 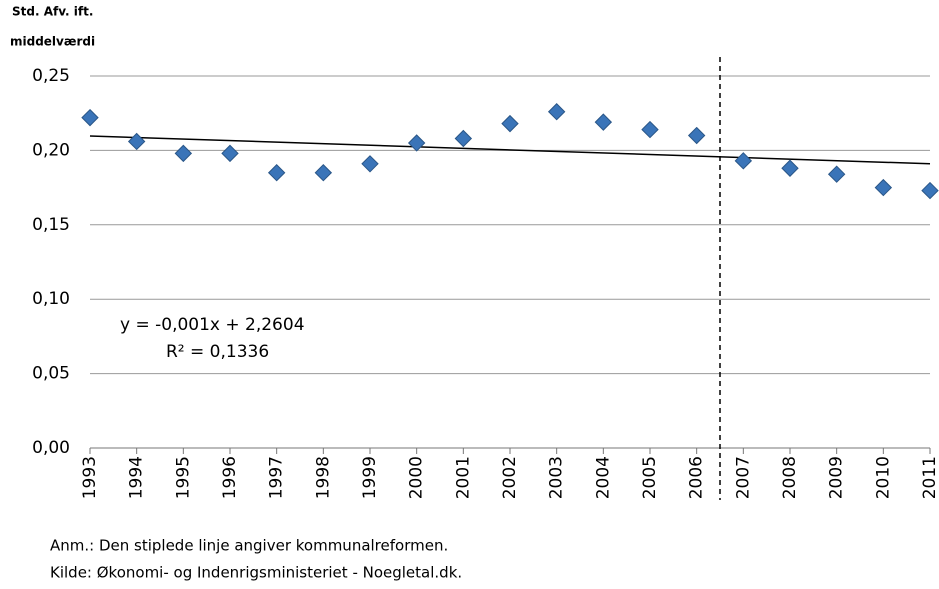 What do you see at coordinates (52, 12) in the screenshot?
I see `y-axis-title: Std. Afv. ift.` at bounding box center [52, 12].